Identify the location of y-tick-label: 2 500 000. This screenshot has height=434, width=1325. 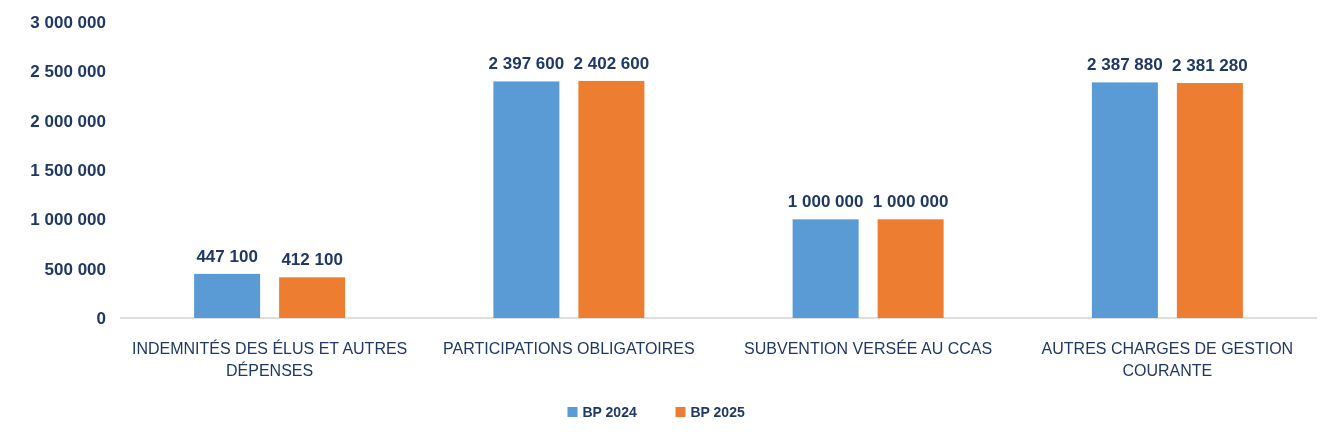
(68, 72).